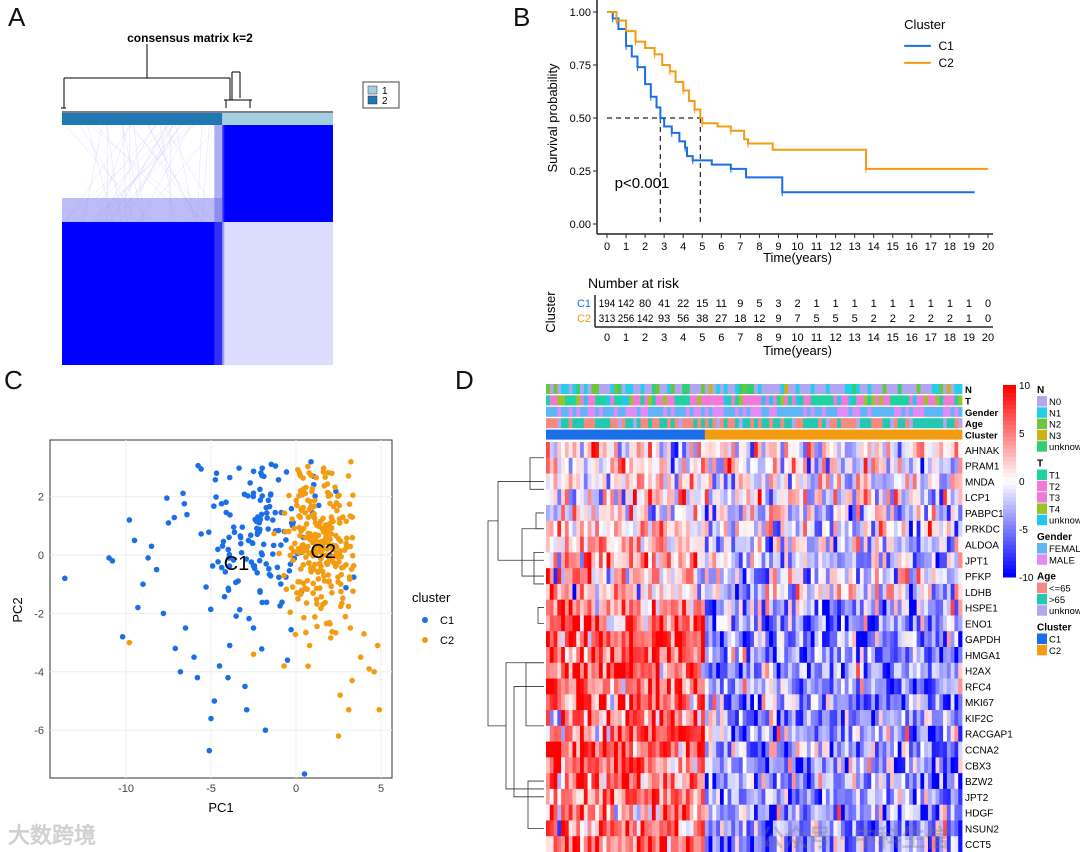 The height and width of the screenshot is (852, 1080). Describe the element at coordinates (316, 545) in the screenshot. I see `point-c2` at that location.